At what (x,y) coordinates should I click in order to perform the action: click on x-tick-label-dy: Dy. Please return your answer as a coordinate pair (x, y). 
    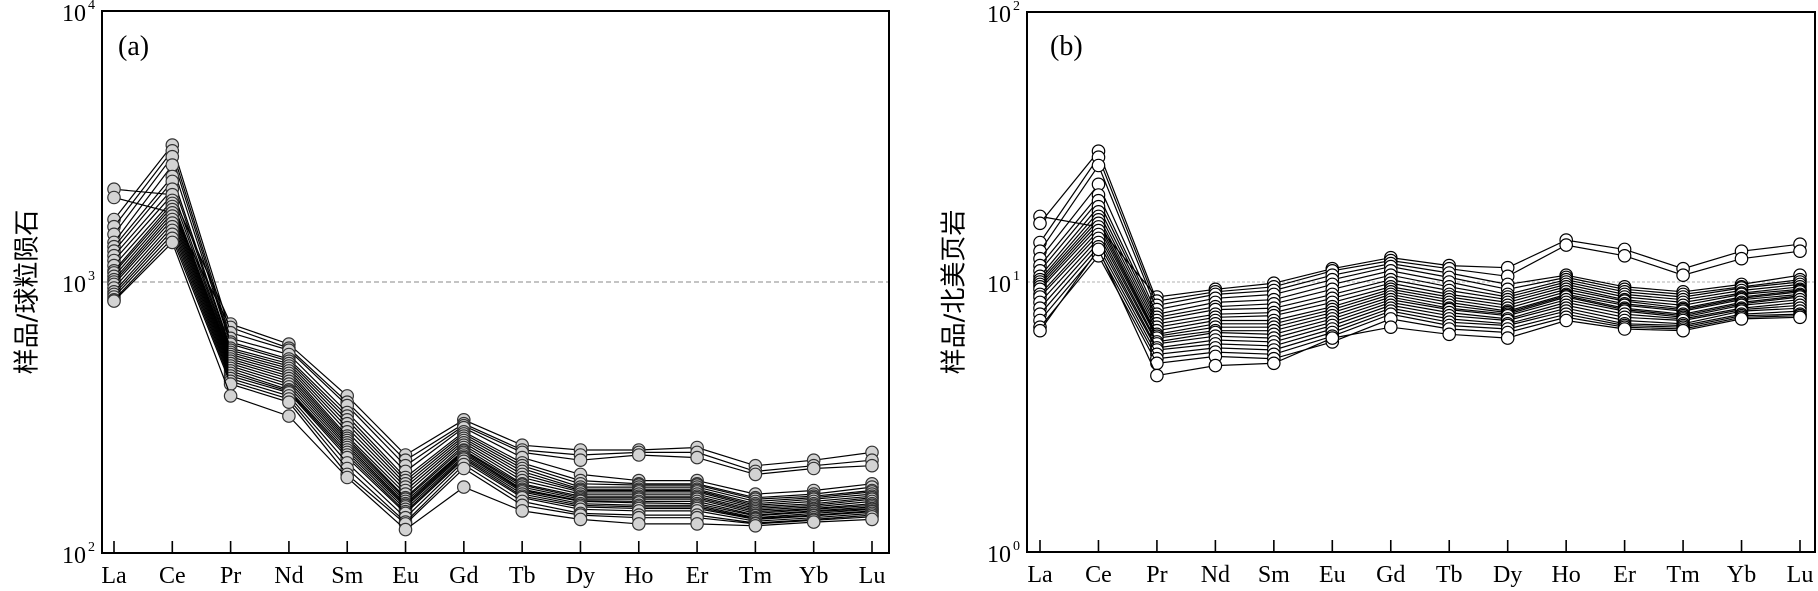
    Looking at the image, I should click on (580, 576).